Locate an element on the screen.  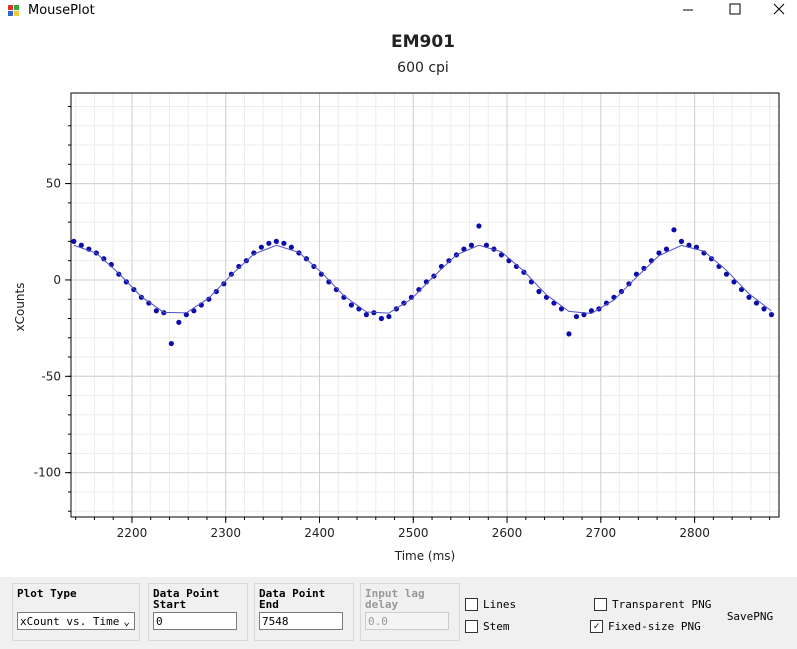
y-tick-label: -50 is located at coordinates (51, 376).